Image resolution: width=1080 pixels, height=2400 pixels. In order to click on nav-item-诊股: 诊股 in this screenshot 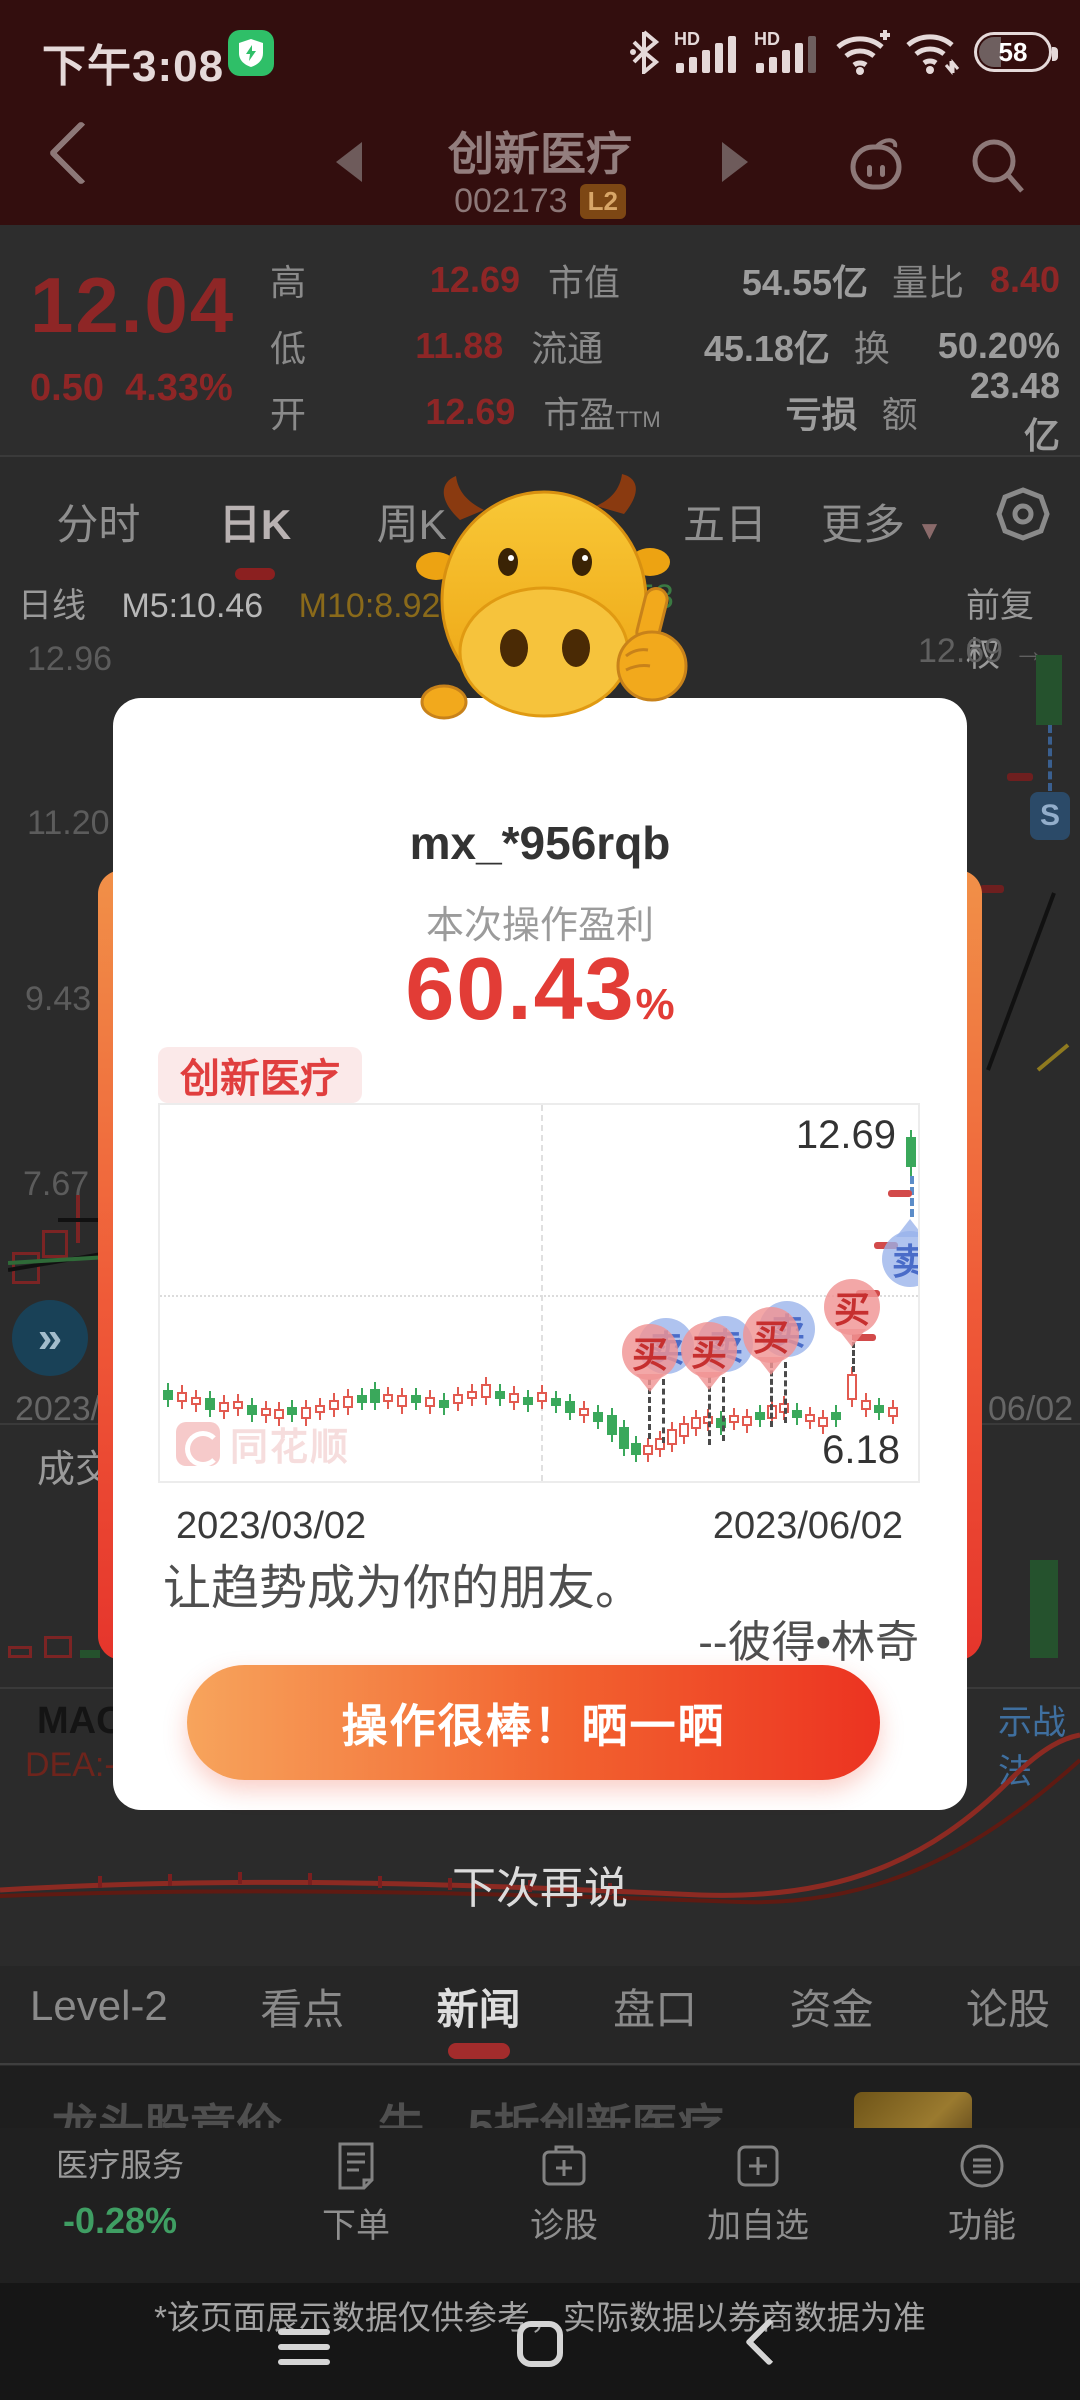, I will do `click(564, 2193)`.